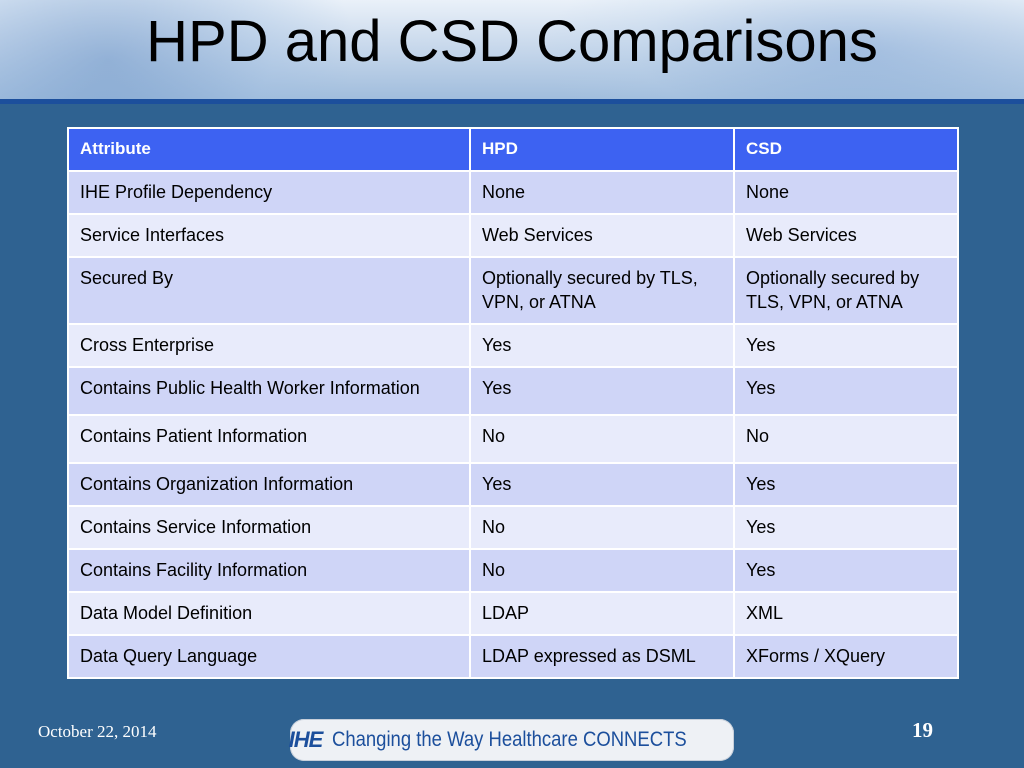  Describe the element at coordinates (269, 484) in the screenshot. I see `attribute-cell: Contains Organization Information` at that location.